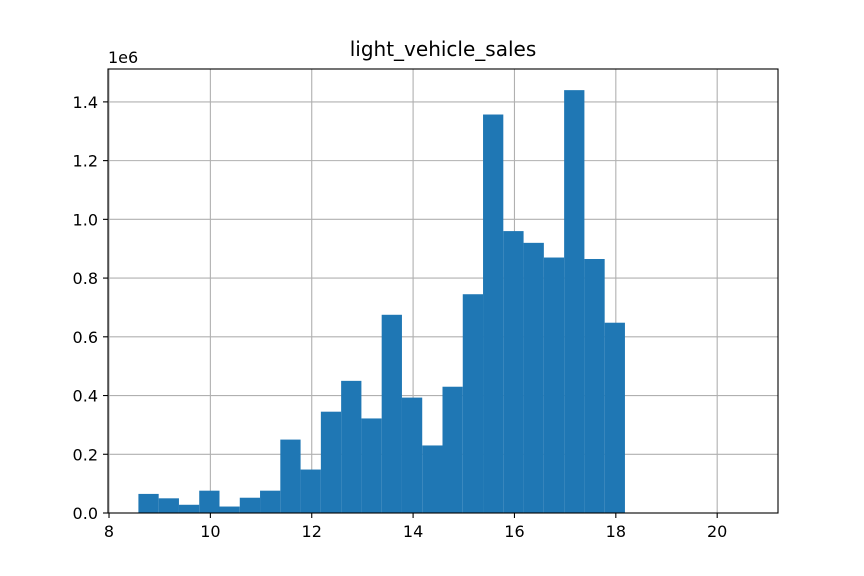 The image size is (864, 576). I want to click on x-tick-label: 16, so click(514, 531).